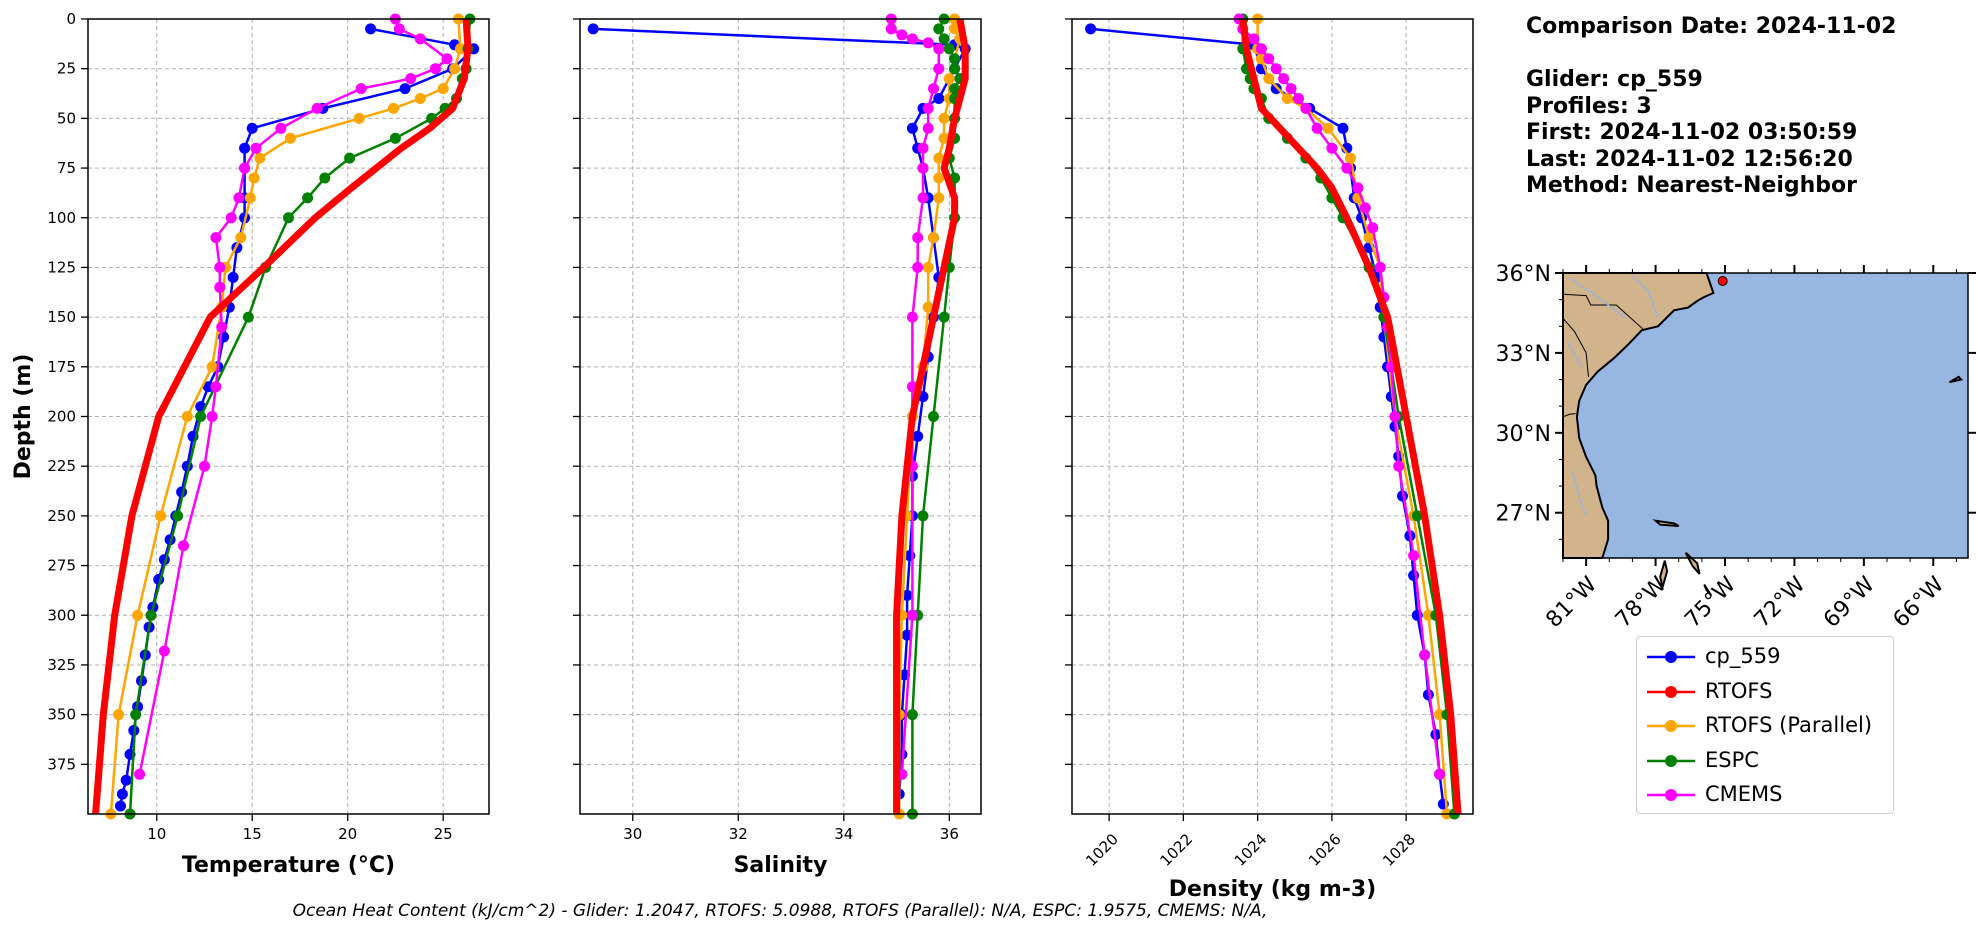 The image size is (1978, 934). I want to click on x-tick-label: 34, so click(843, 834).